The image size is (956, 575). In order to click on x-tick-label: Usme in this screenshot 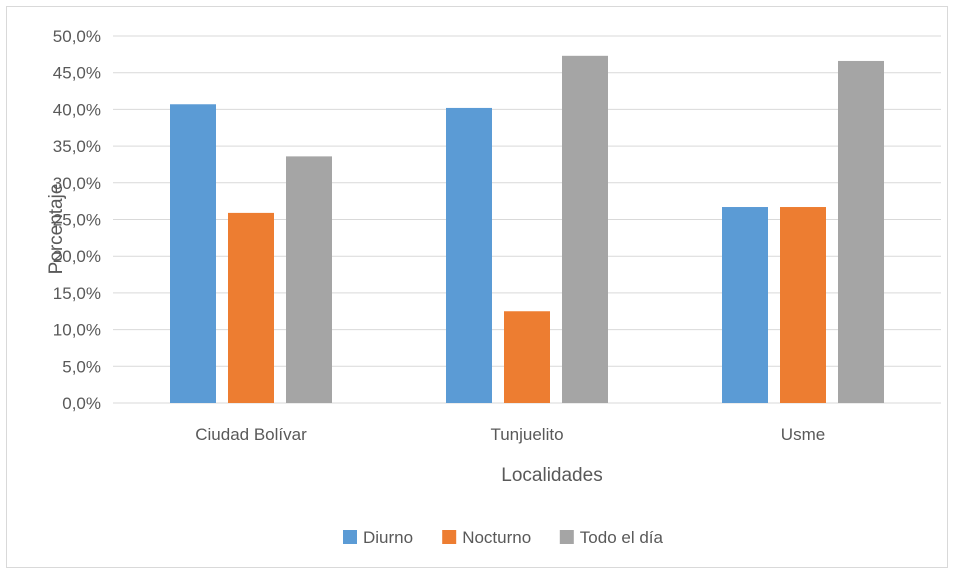, I will do `click(803, 434)`.